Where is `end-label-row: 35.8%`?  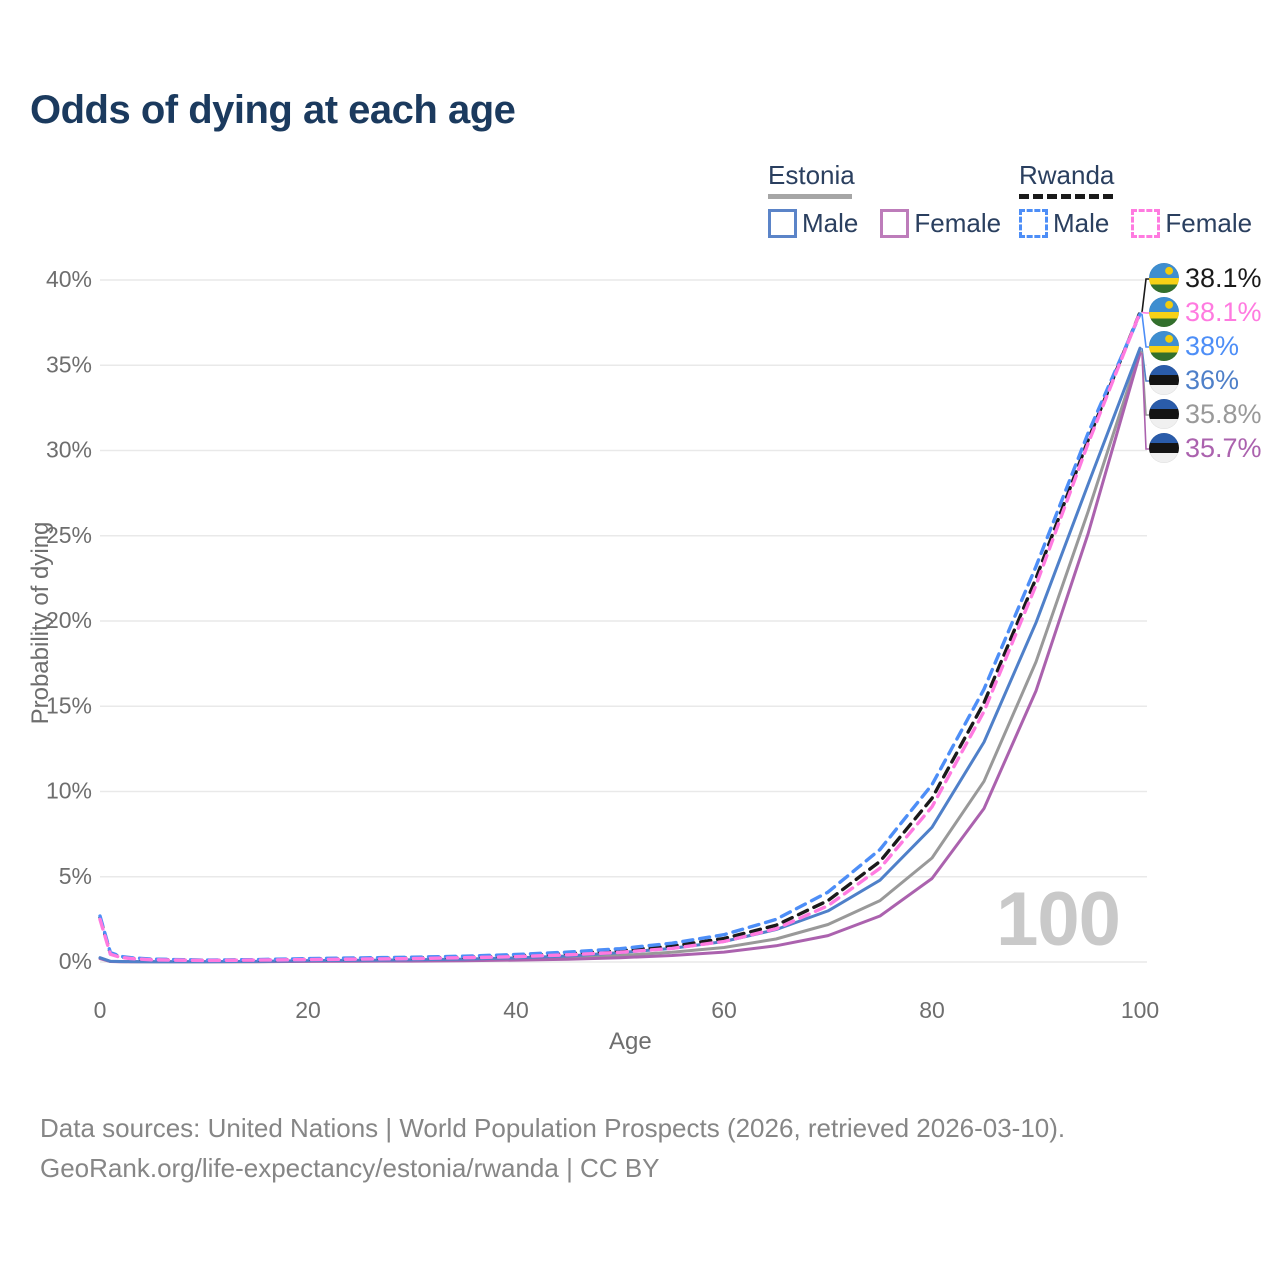
end-label-row: 35.8% is located at coordinates (1205, 414).